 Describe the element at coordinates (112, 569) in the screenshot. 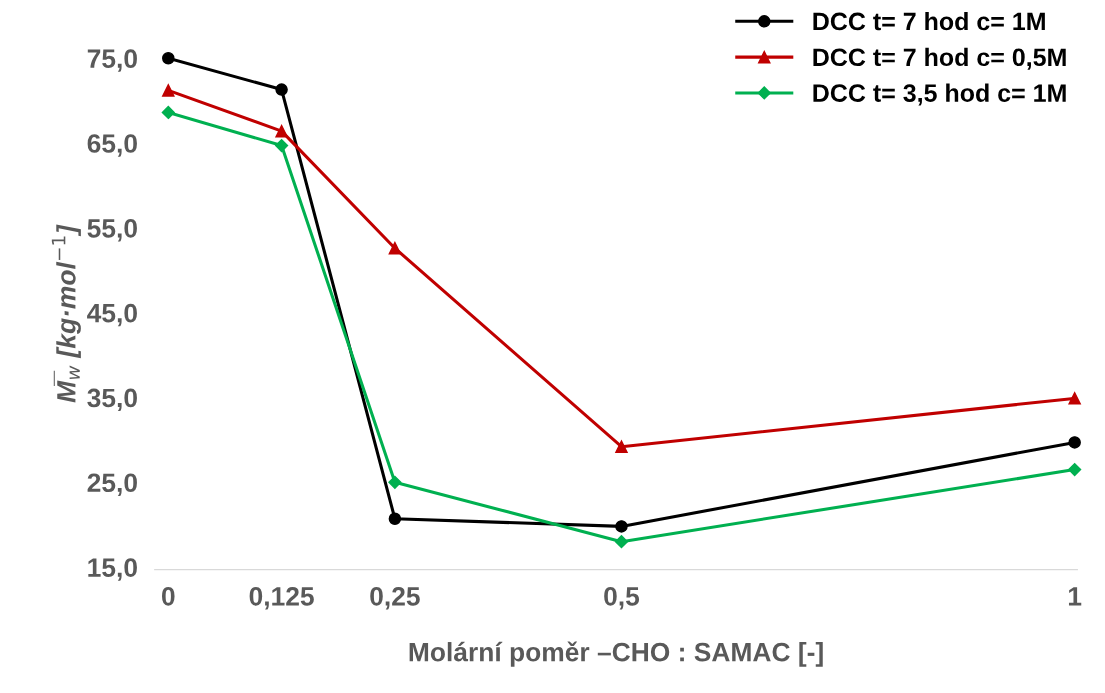

I see `y-tick-label: 15,0` at that location.